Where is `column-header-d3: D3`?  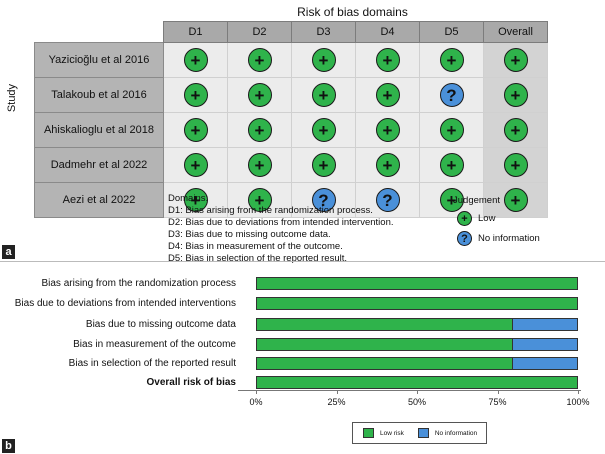
column-header-d3: D3 is located at coordinates (323, 32).